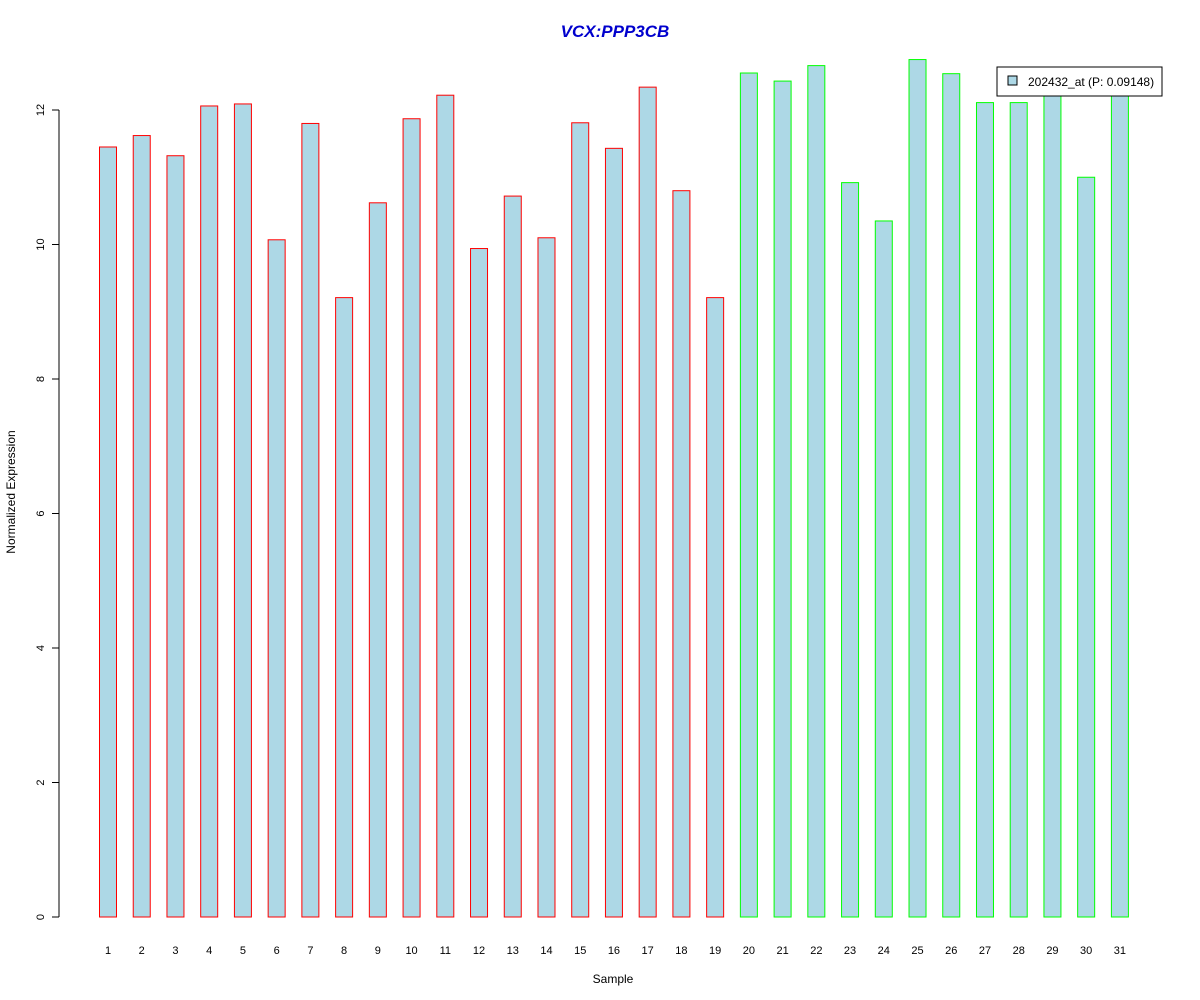 The width and height of the screenshot is (1200, 1000). I want to click on y-tick-label: 12, so click(41, 110).